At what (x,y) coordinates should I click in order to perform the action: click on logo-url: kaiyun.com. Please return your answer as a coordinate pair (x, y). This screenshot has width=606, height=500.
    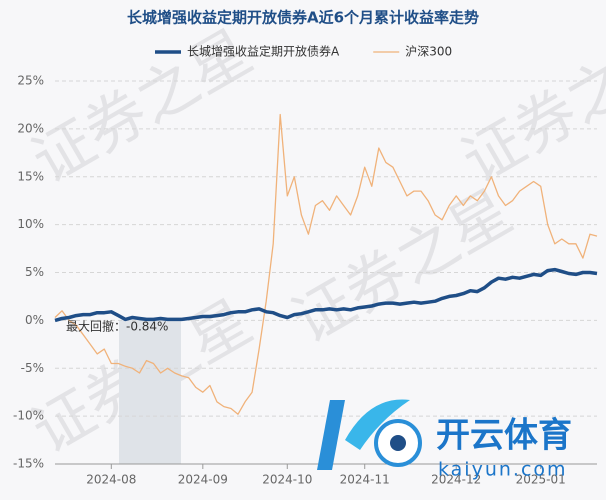
    Looking at the image, I should click on (503, 470).